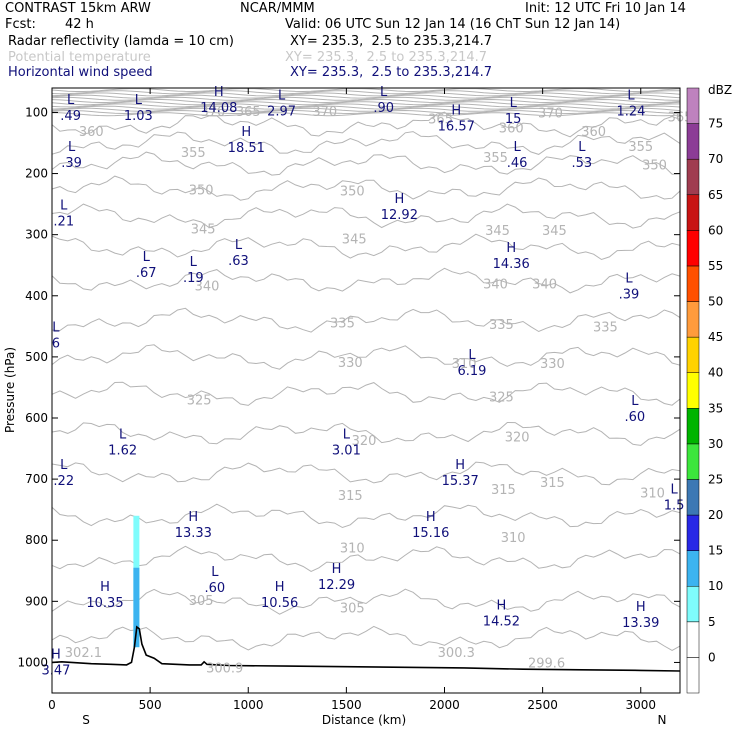 Image resolution: width=740 pixels, height=740 pixels. What do you see at coordinates (36, 418) in the screenshot?
I see `y-tick-label: 600` at bounding box center [36, 418].